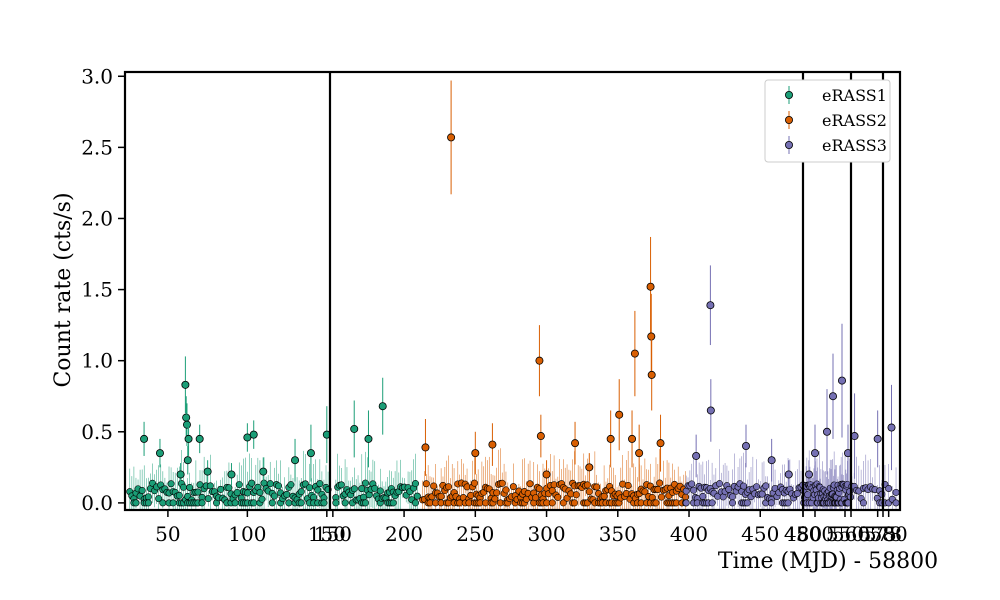 The width and height of the screenshot is (1000, 600). I want to click on x-tick-label: 450, so click(760, 534).